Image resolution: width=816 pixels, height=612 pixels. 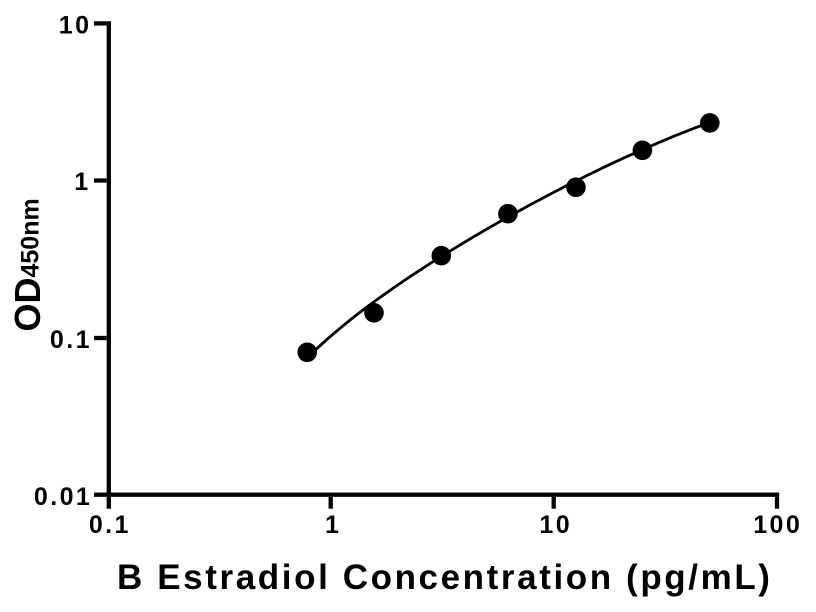 I want to click on svg-text: 0.01, so click(x=63, y=497).